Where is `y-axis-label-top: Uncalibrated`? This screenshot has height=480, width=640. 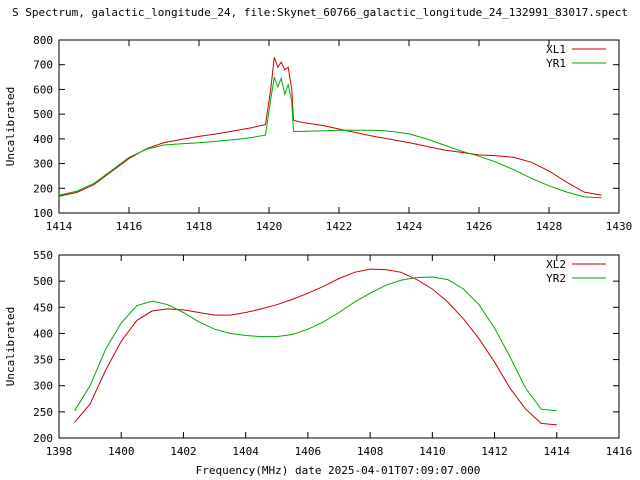
y-axis-label-top: Uncalibrated is located at coordinates (10, 126).